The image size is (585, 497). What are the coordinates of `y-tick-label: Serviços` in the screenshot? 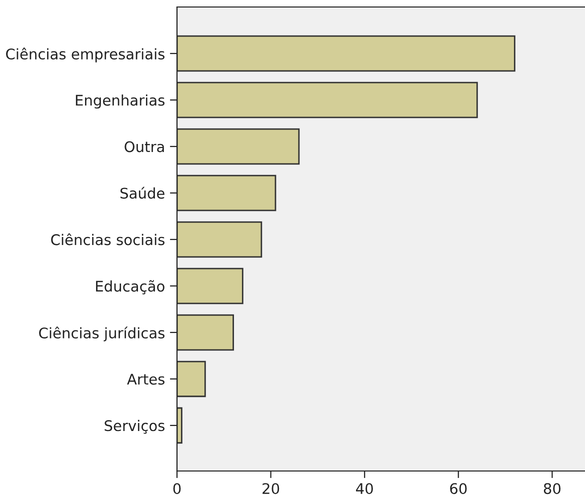 It's located at (134, 427).